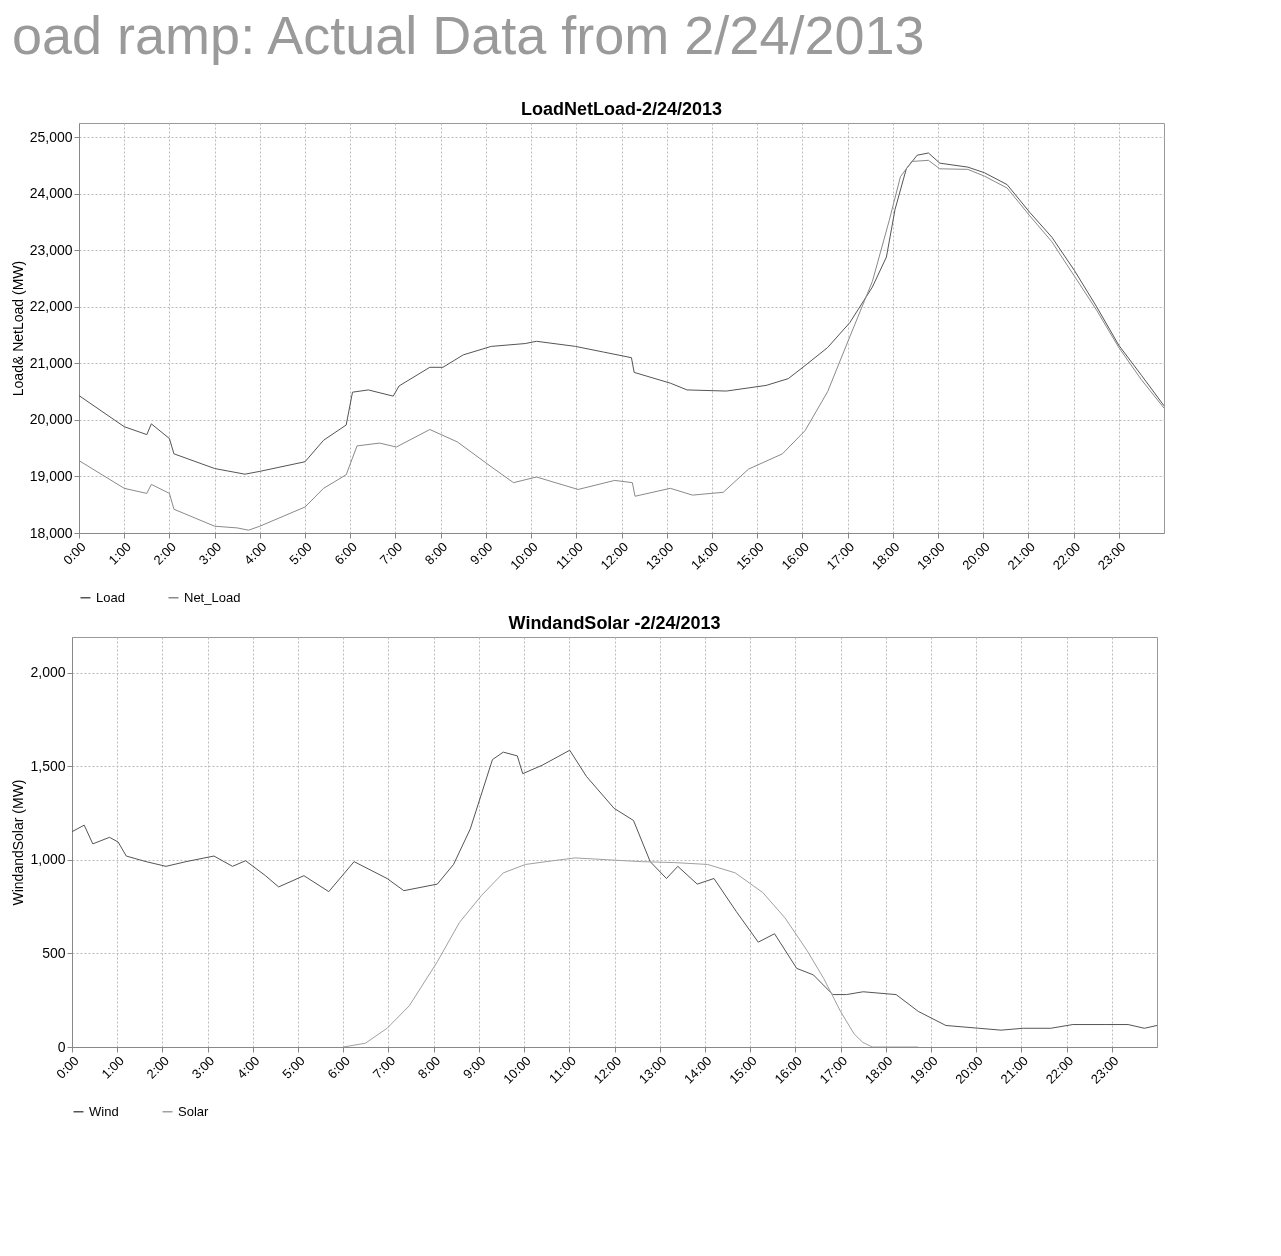 The image size is (1281, 1256). I want to click on y-tick-label: 18,000, so click(51, 532).